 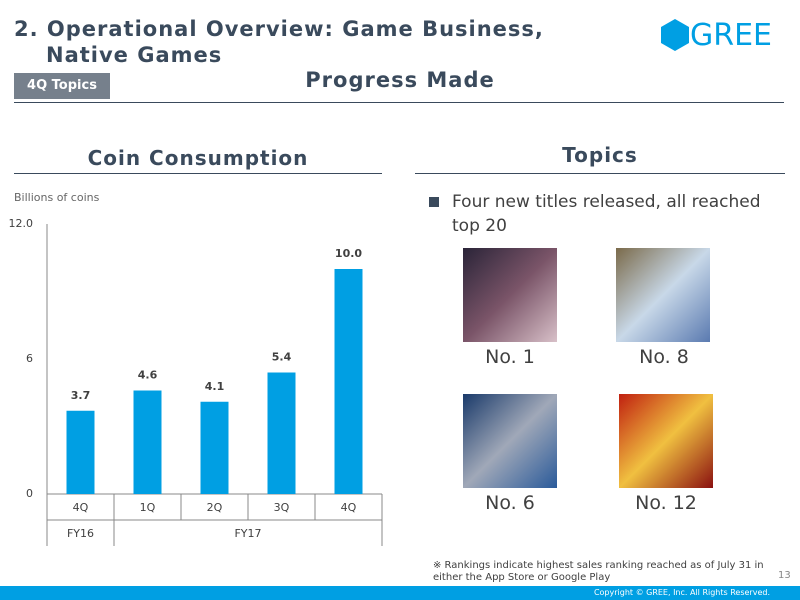 What do you see at coordinates (57, 197) in the screenshot?
I see `y-axis-label: Billions of coins` at bounding box center [57, 197].